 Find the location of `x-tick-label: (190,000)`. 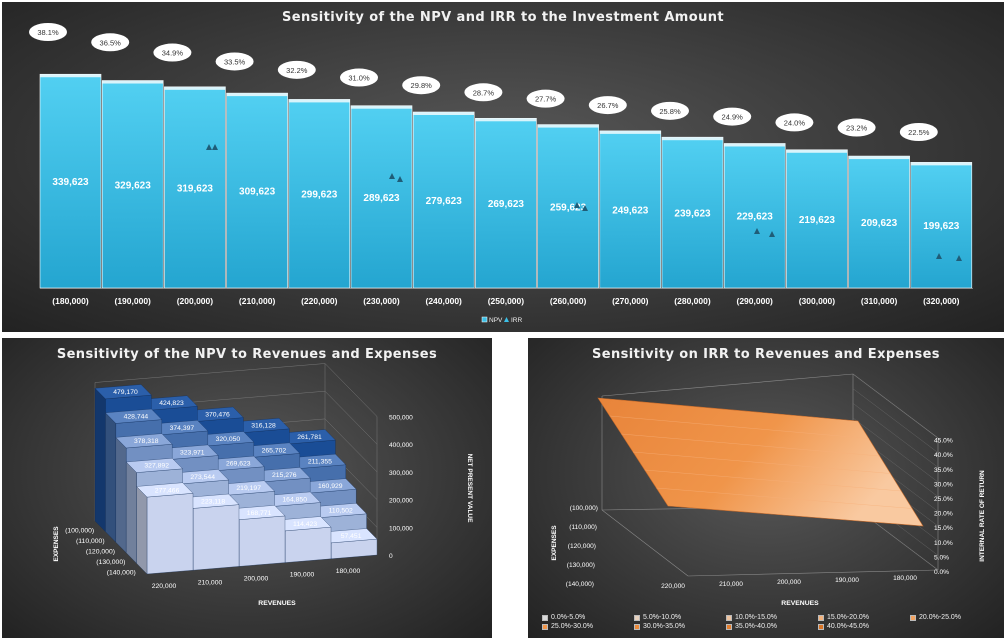

x-tick-label: (190,000) is located at coordinates (133, 301).